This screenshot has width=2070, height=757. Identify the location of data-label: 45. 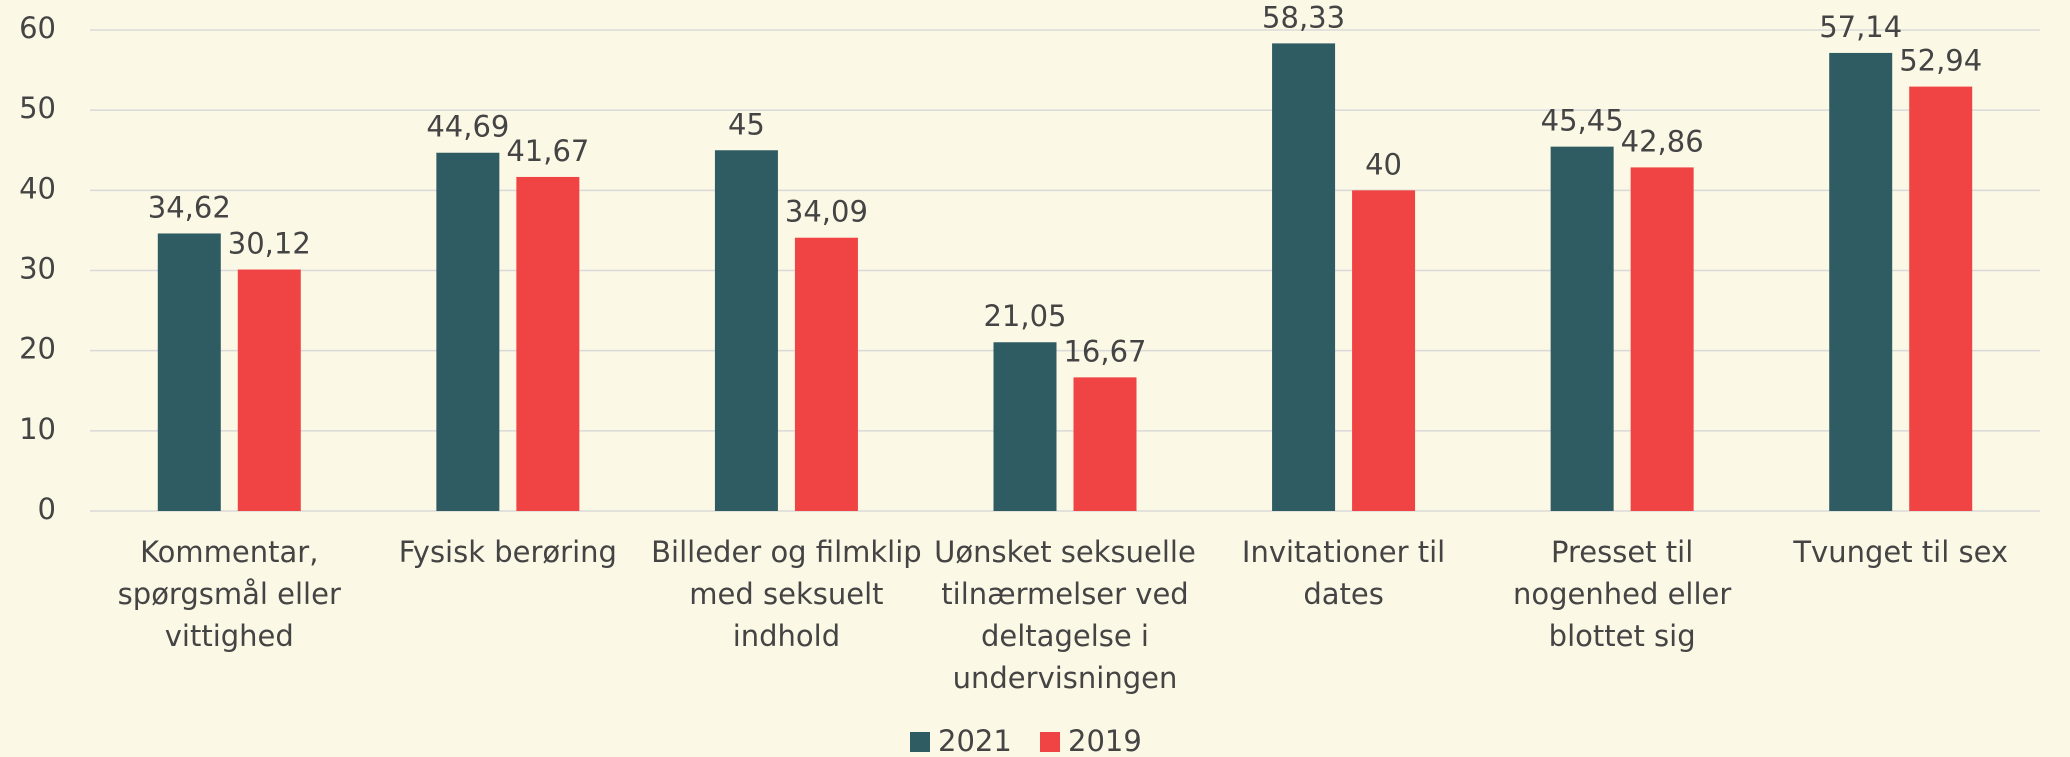
(746, 124).